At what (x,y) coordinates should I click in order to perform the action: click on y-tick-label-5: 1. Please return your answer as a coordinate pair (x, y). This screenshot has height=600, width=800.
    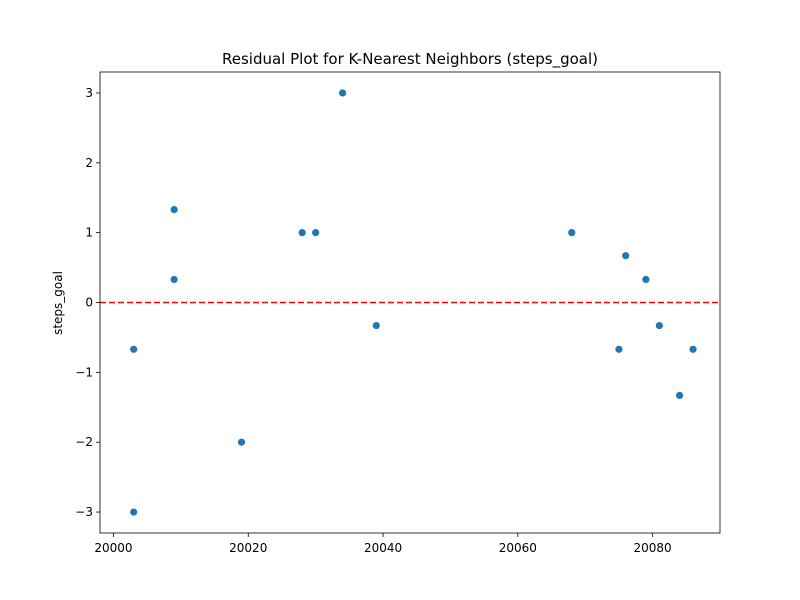
    Looking at the image, I should click on (89, 233).